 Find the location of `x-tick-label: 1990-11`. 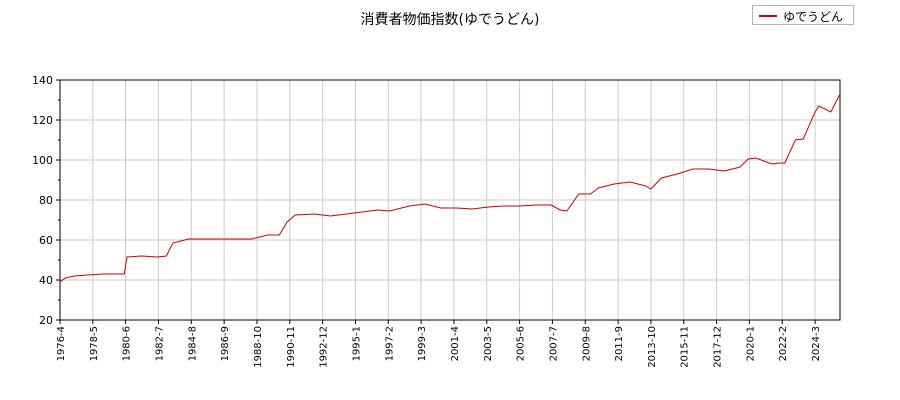

x-tick-label: 1990-11 is located at coordinates (291, 347).